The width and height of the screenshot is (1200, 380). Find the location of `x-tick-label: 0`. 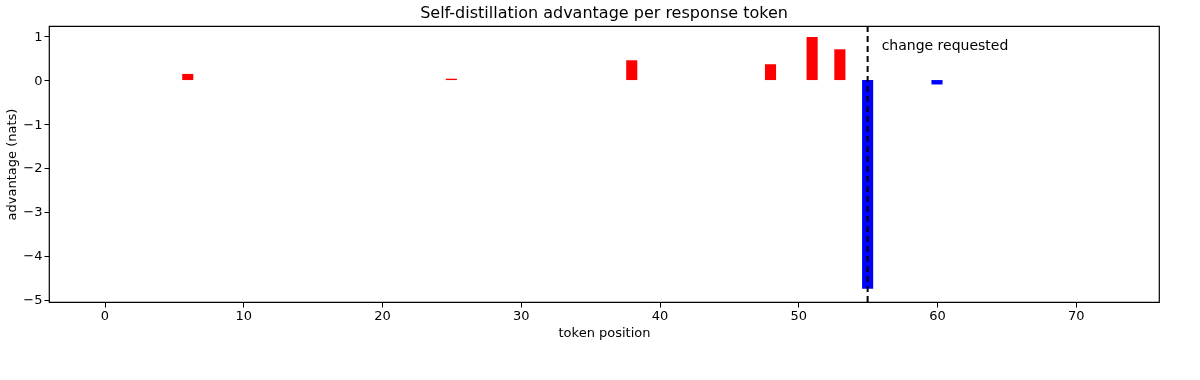

x-tick-label: 0 is located at coordinates (105, 315).